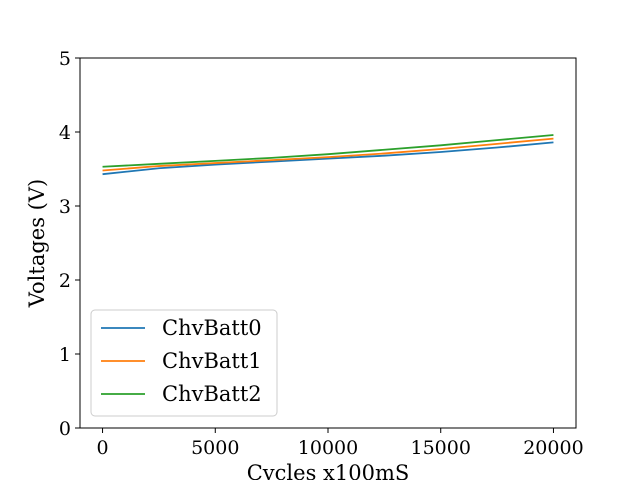 The width and height of the screenshot is (640, 480). I want to click on series-line-chvbatt2, so click(328, 151).